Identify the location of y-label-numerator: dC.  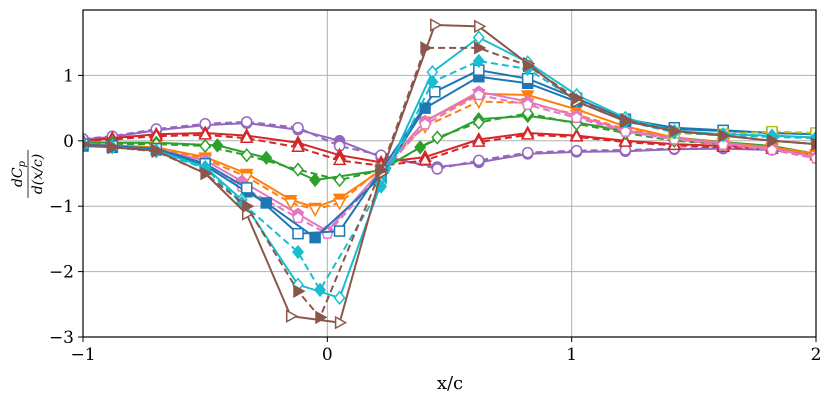
(18, 177).